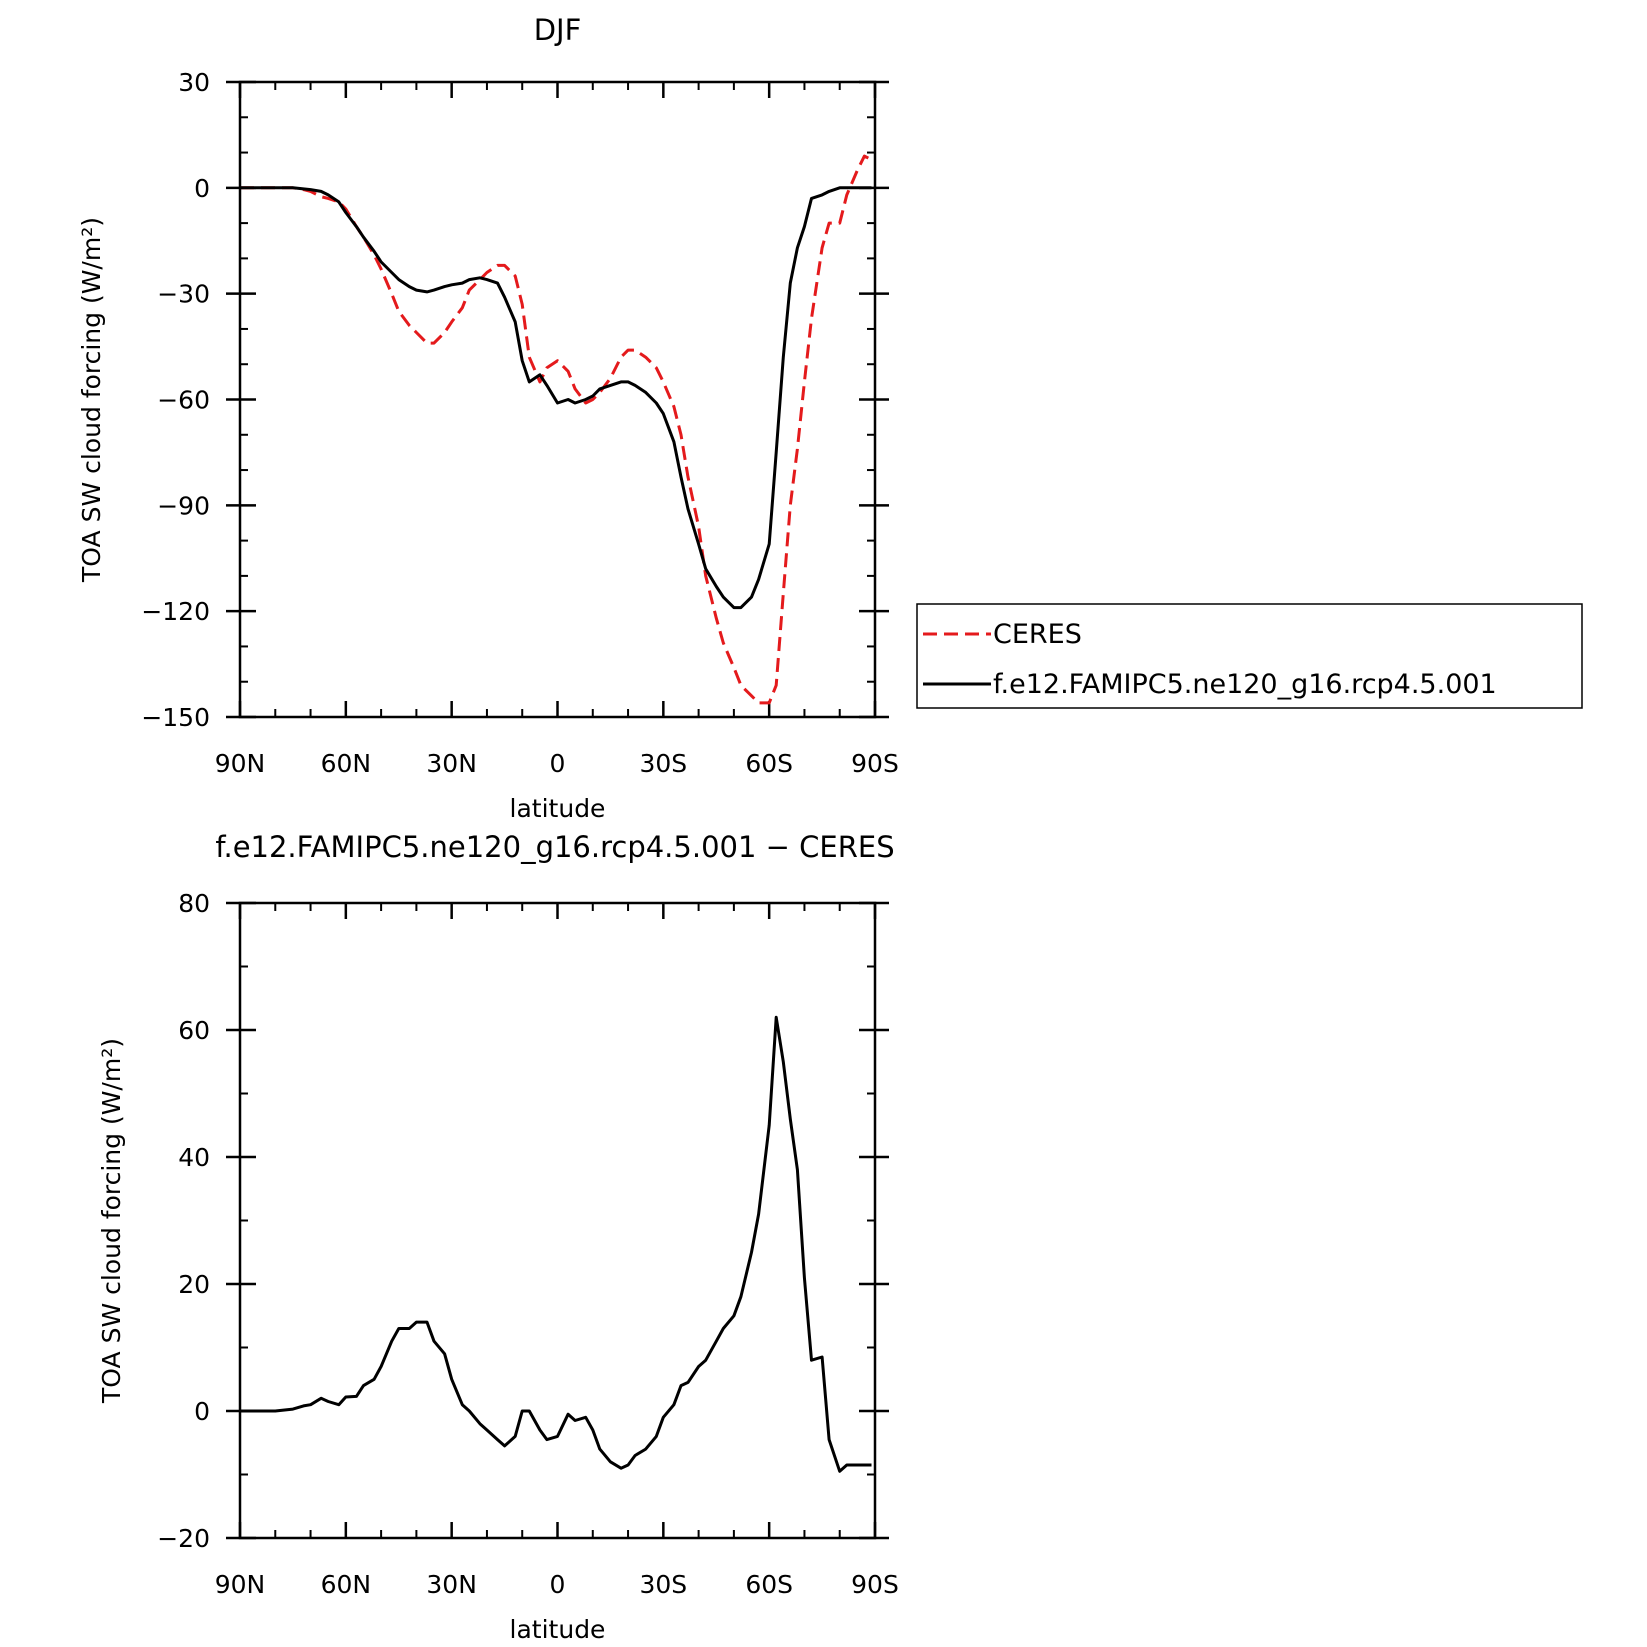 Image resolution: width=1647 pixels, height=1647 pixels. I want to click on y-tick-label: −20, so click(183, 1538).